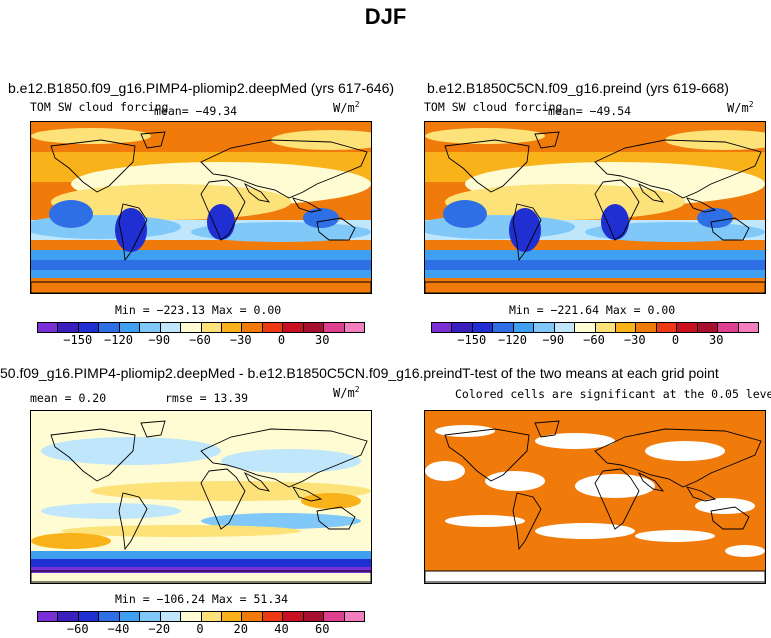  I want to click on panel3-rmse: rmse = 13.39, so click(207, 398).